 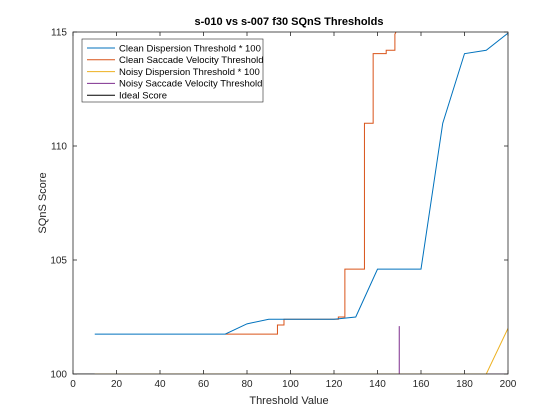 I want to click on legend-label-4: Ideal Score, so click(x=143, y=96).